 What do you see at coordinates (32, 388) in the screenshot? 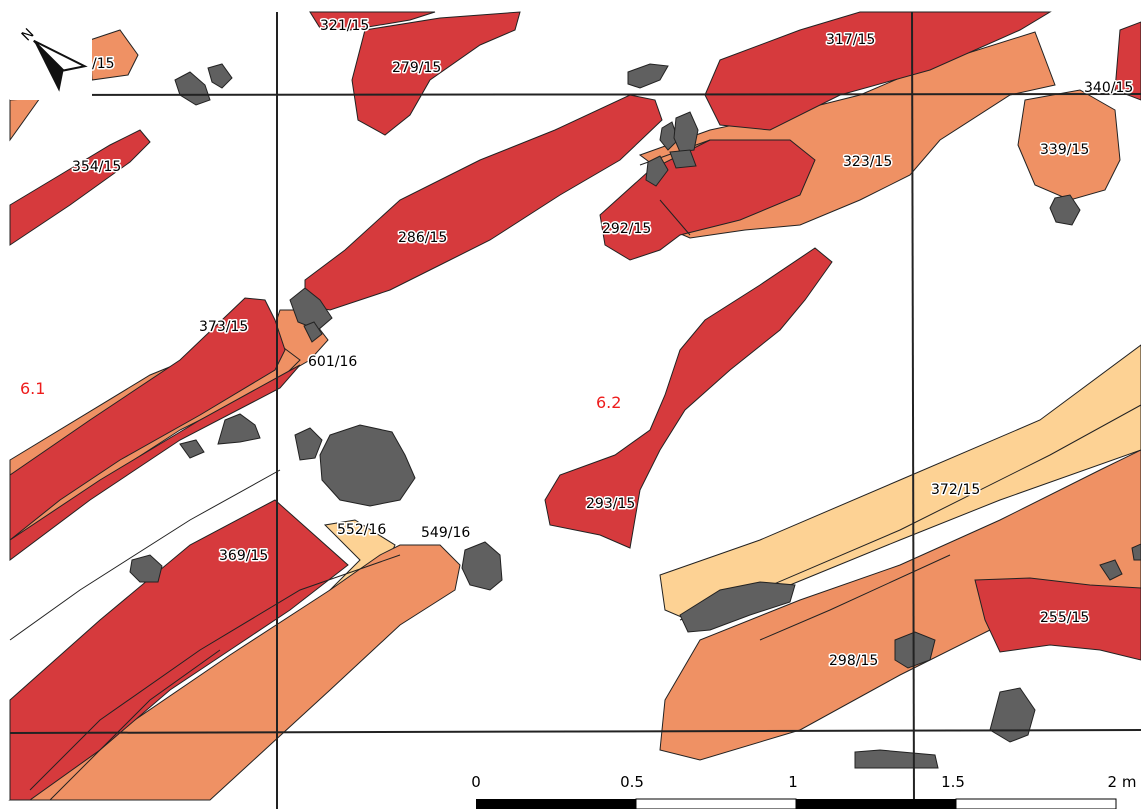
I see `area-label-6-1: 6.1` at bounding box center [32, 388].